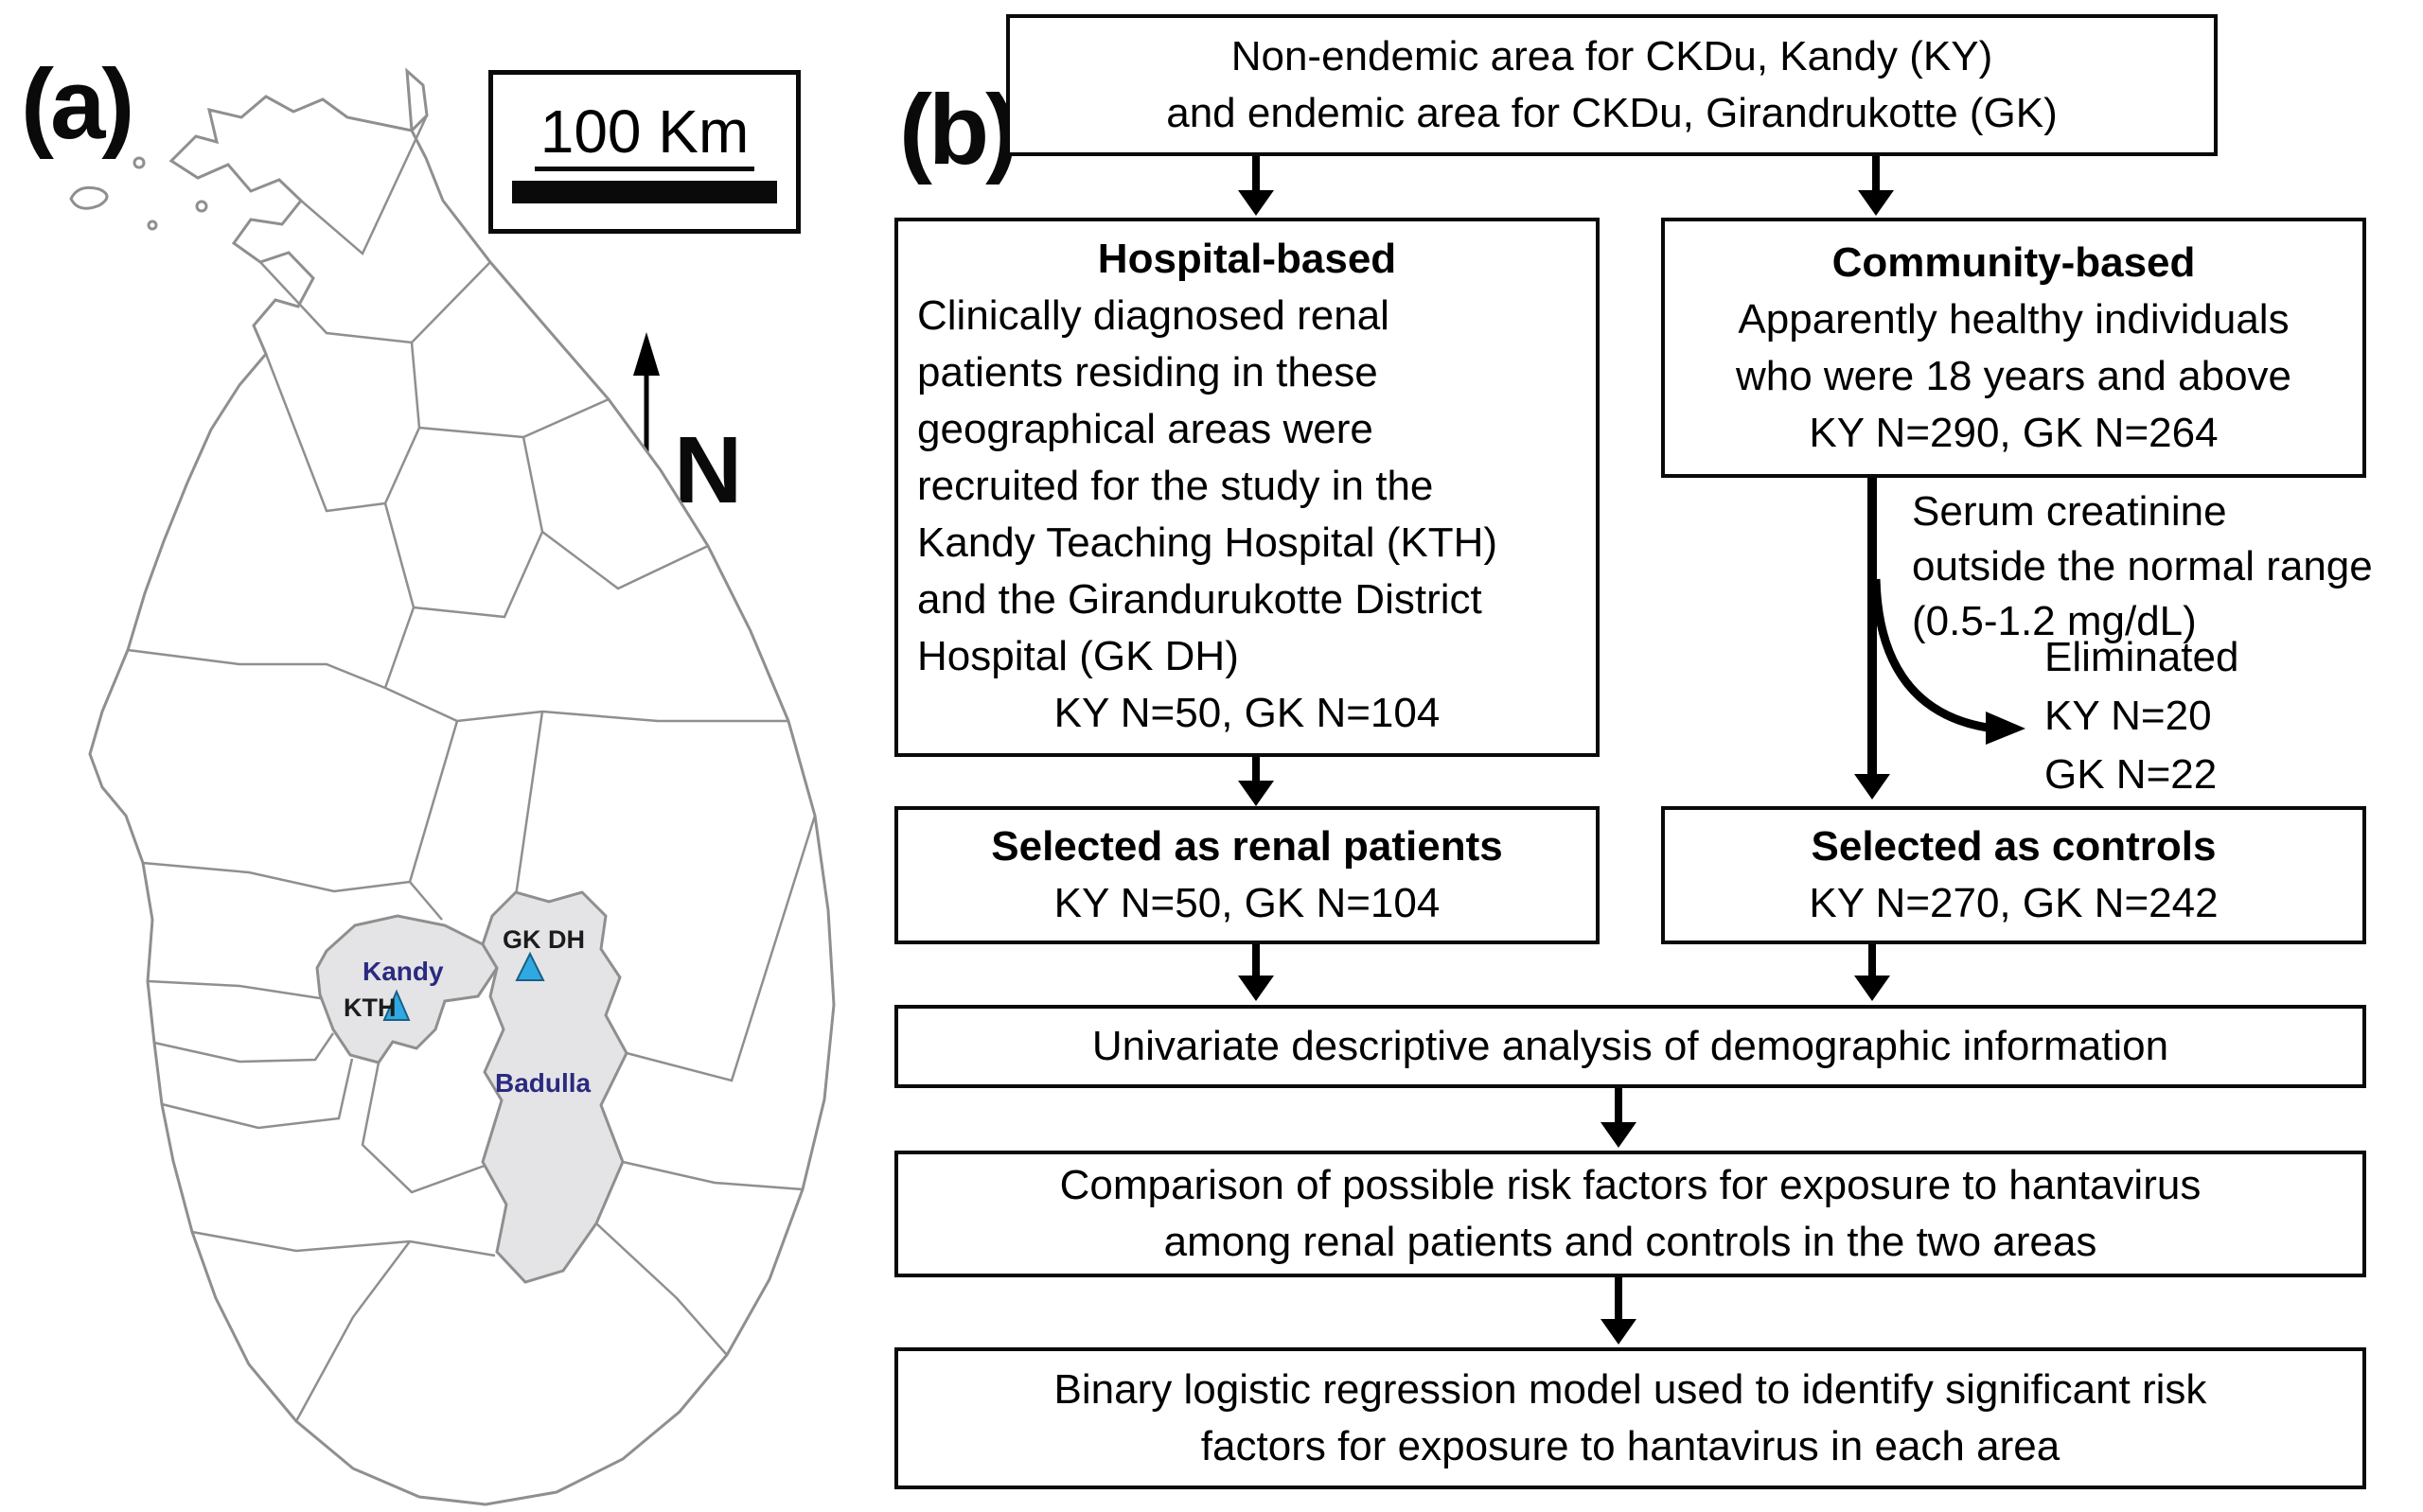 The height and width of the screenshot is (1512, 2423). I want to click on arrow-comparison-to-regression, so click(1618, 1298).